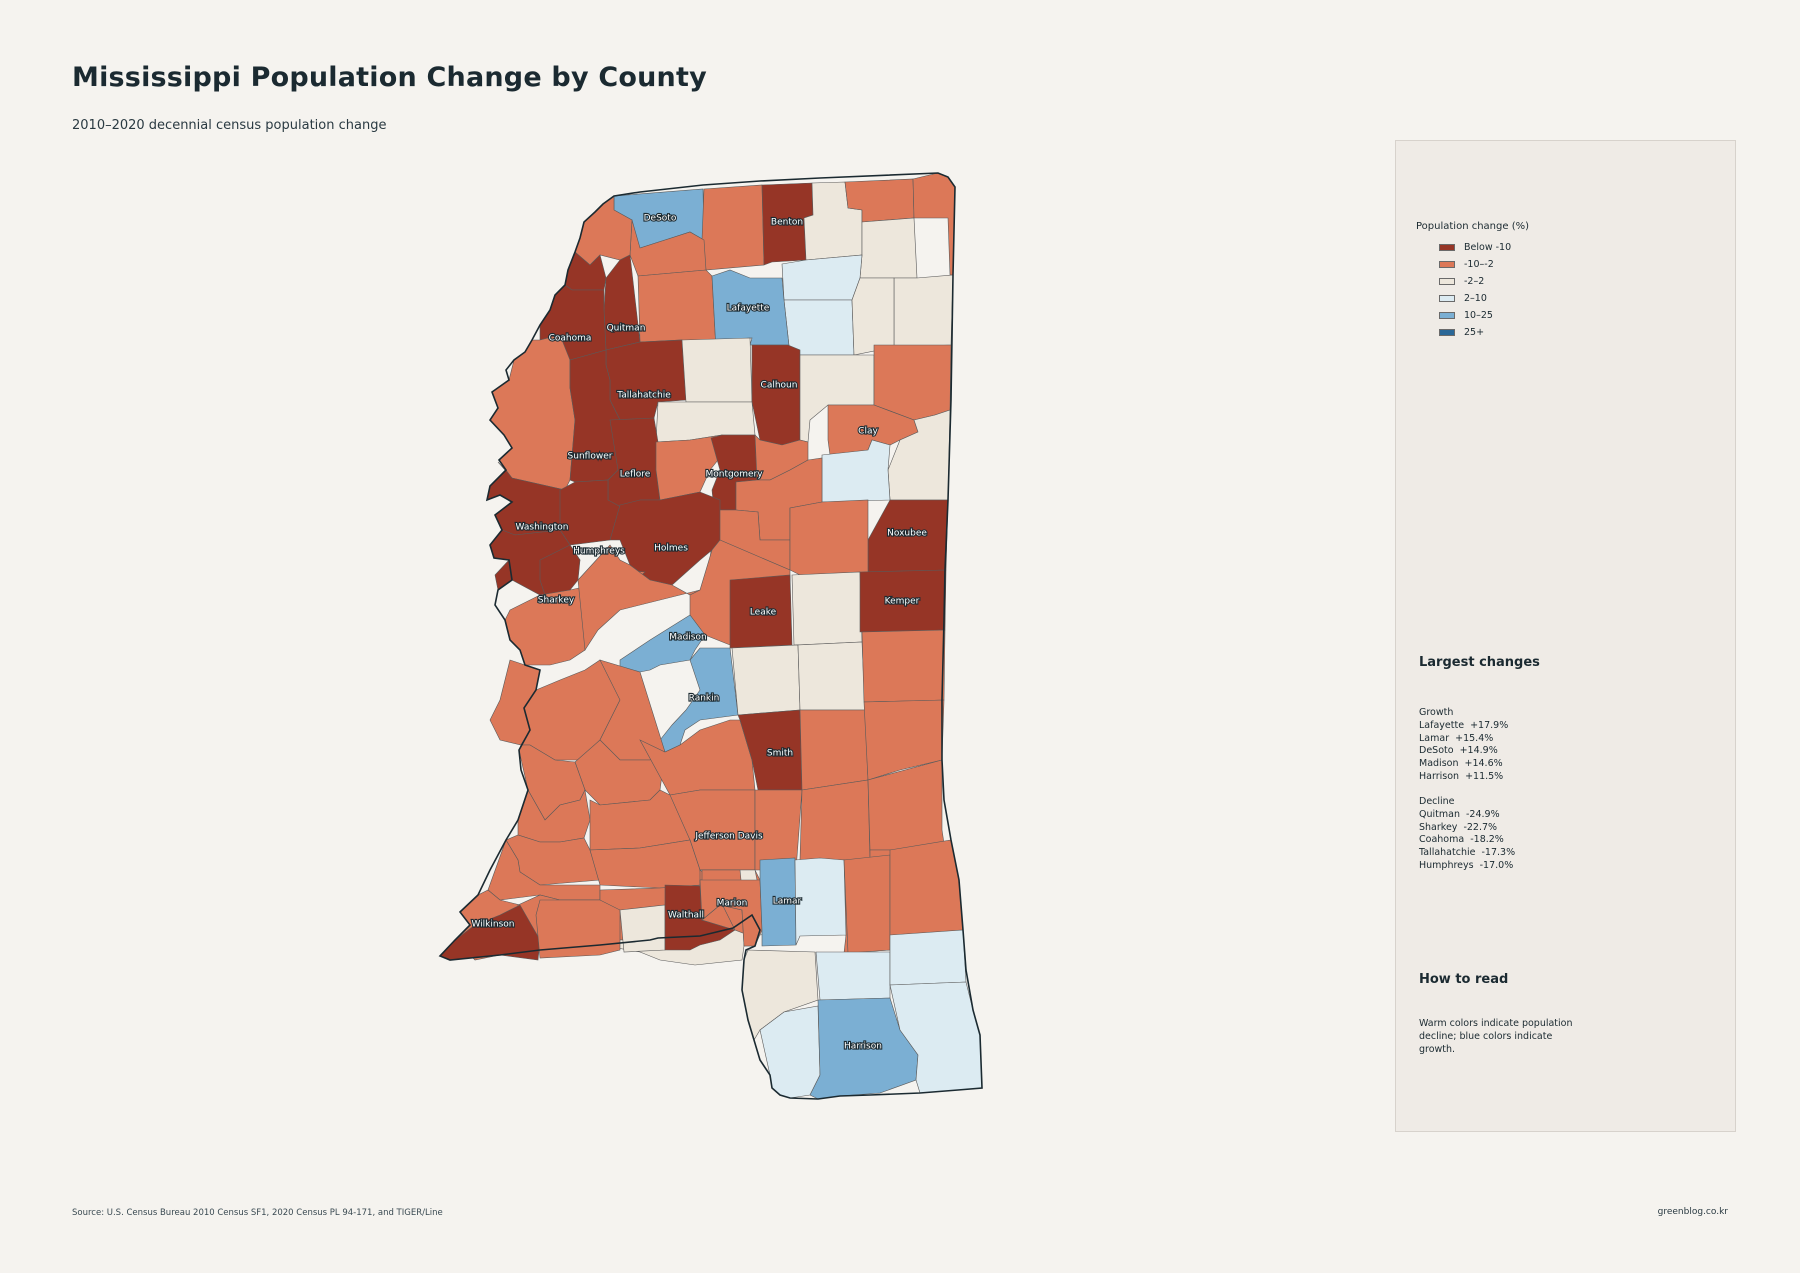  I want to click on legend-label: 10–25, so click(1478, 315).